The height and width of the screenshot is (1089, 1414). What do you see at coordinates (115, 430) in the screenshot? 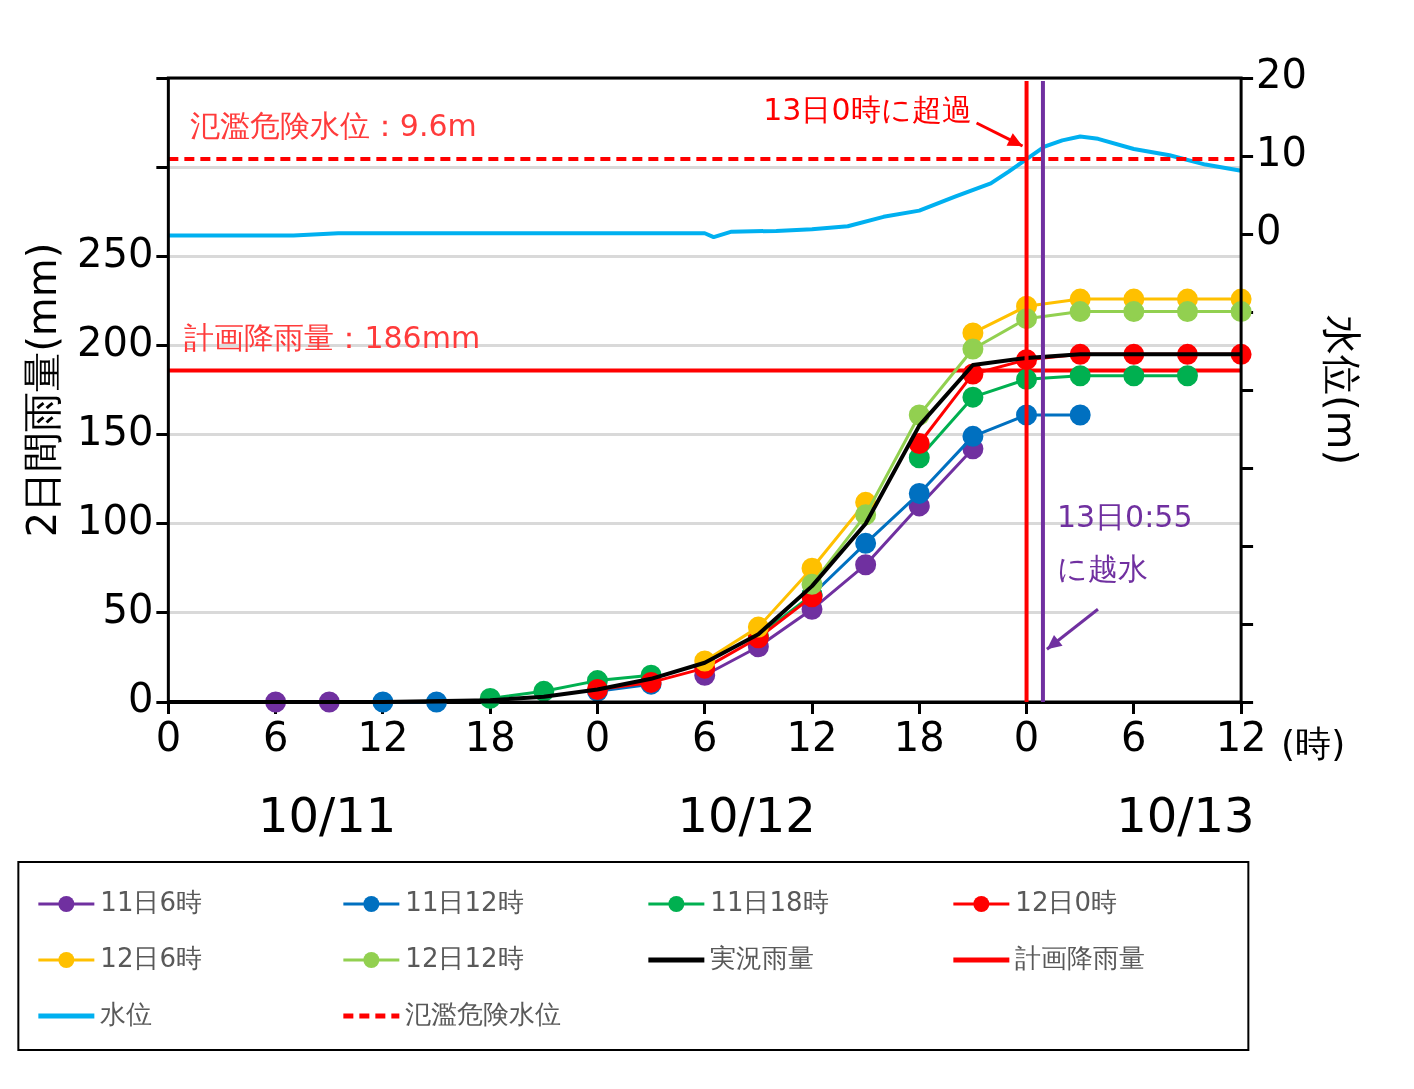
I see `y-tick-label: 150` at bounding box center [115, 430].